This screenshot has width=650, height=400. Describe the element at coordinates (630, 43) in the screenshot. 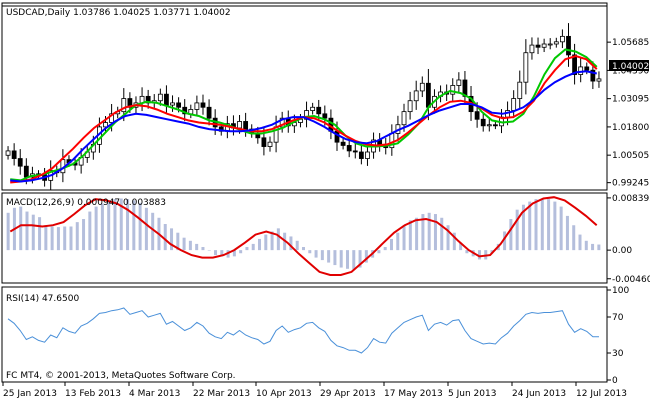

I see `price-y-tick-label: 1.05685` at that location.